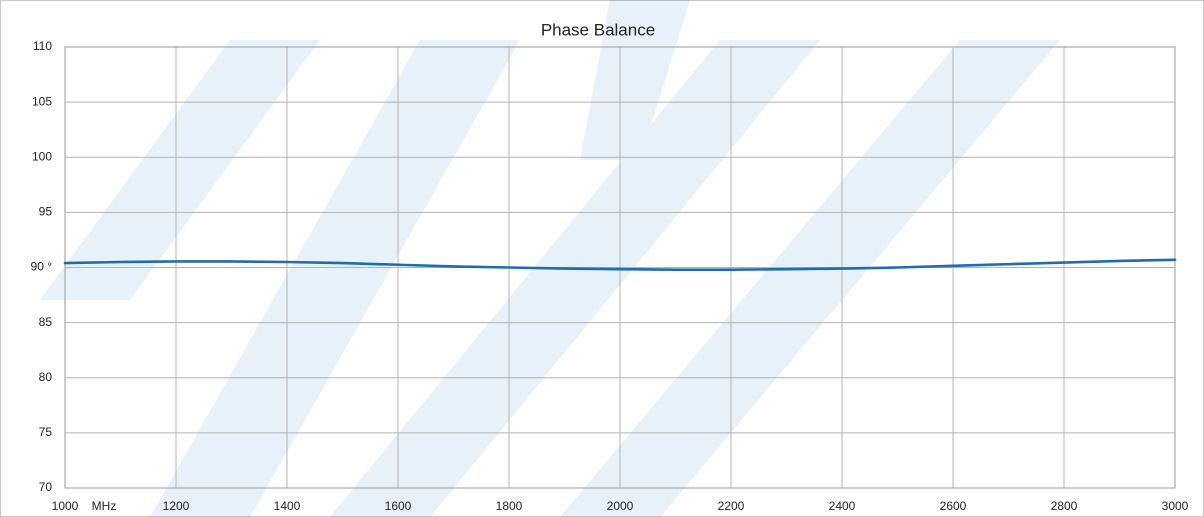 The image size is (1204, 517). I want to click on y-tick-label: 90 °, so click(42, 267).